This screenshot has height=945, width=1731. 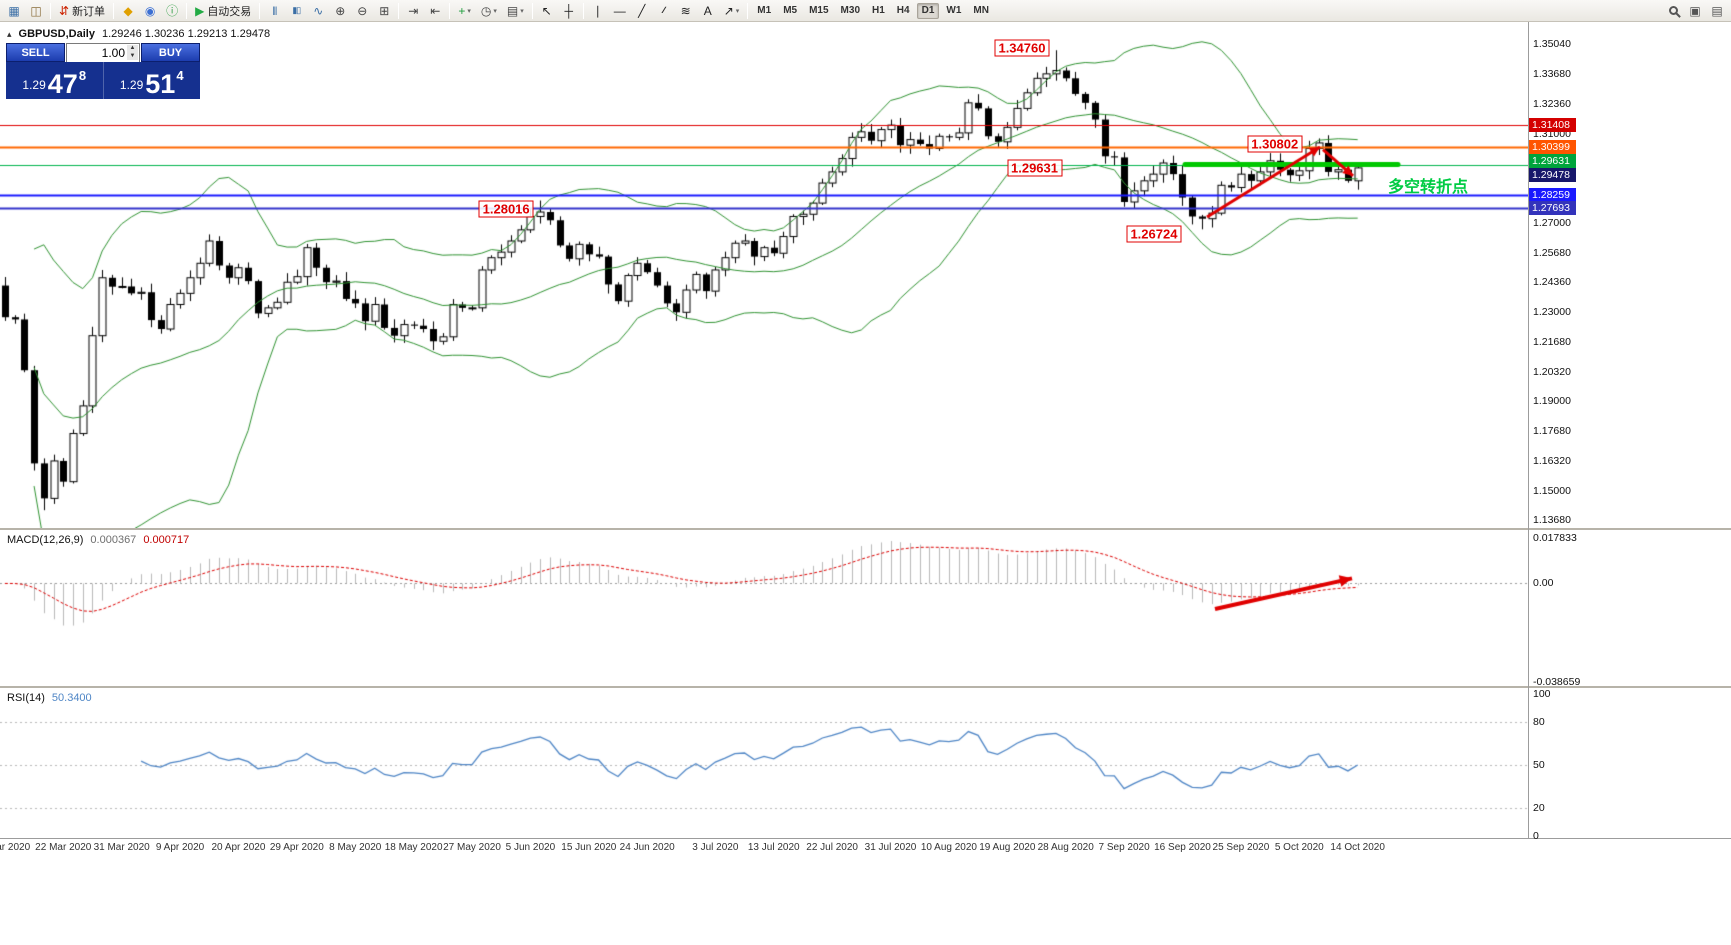 I want to click on new-order-button-label: 新订单, so click(x=89, y=11).